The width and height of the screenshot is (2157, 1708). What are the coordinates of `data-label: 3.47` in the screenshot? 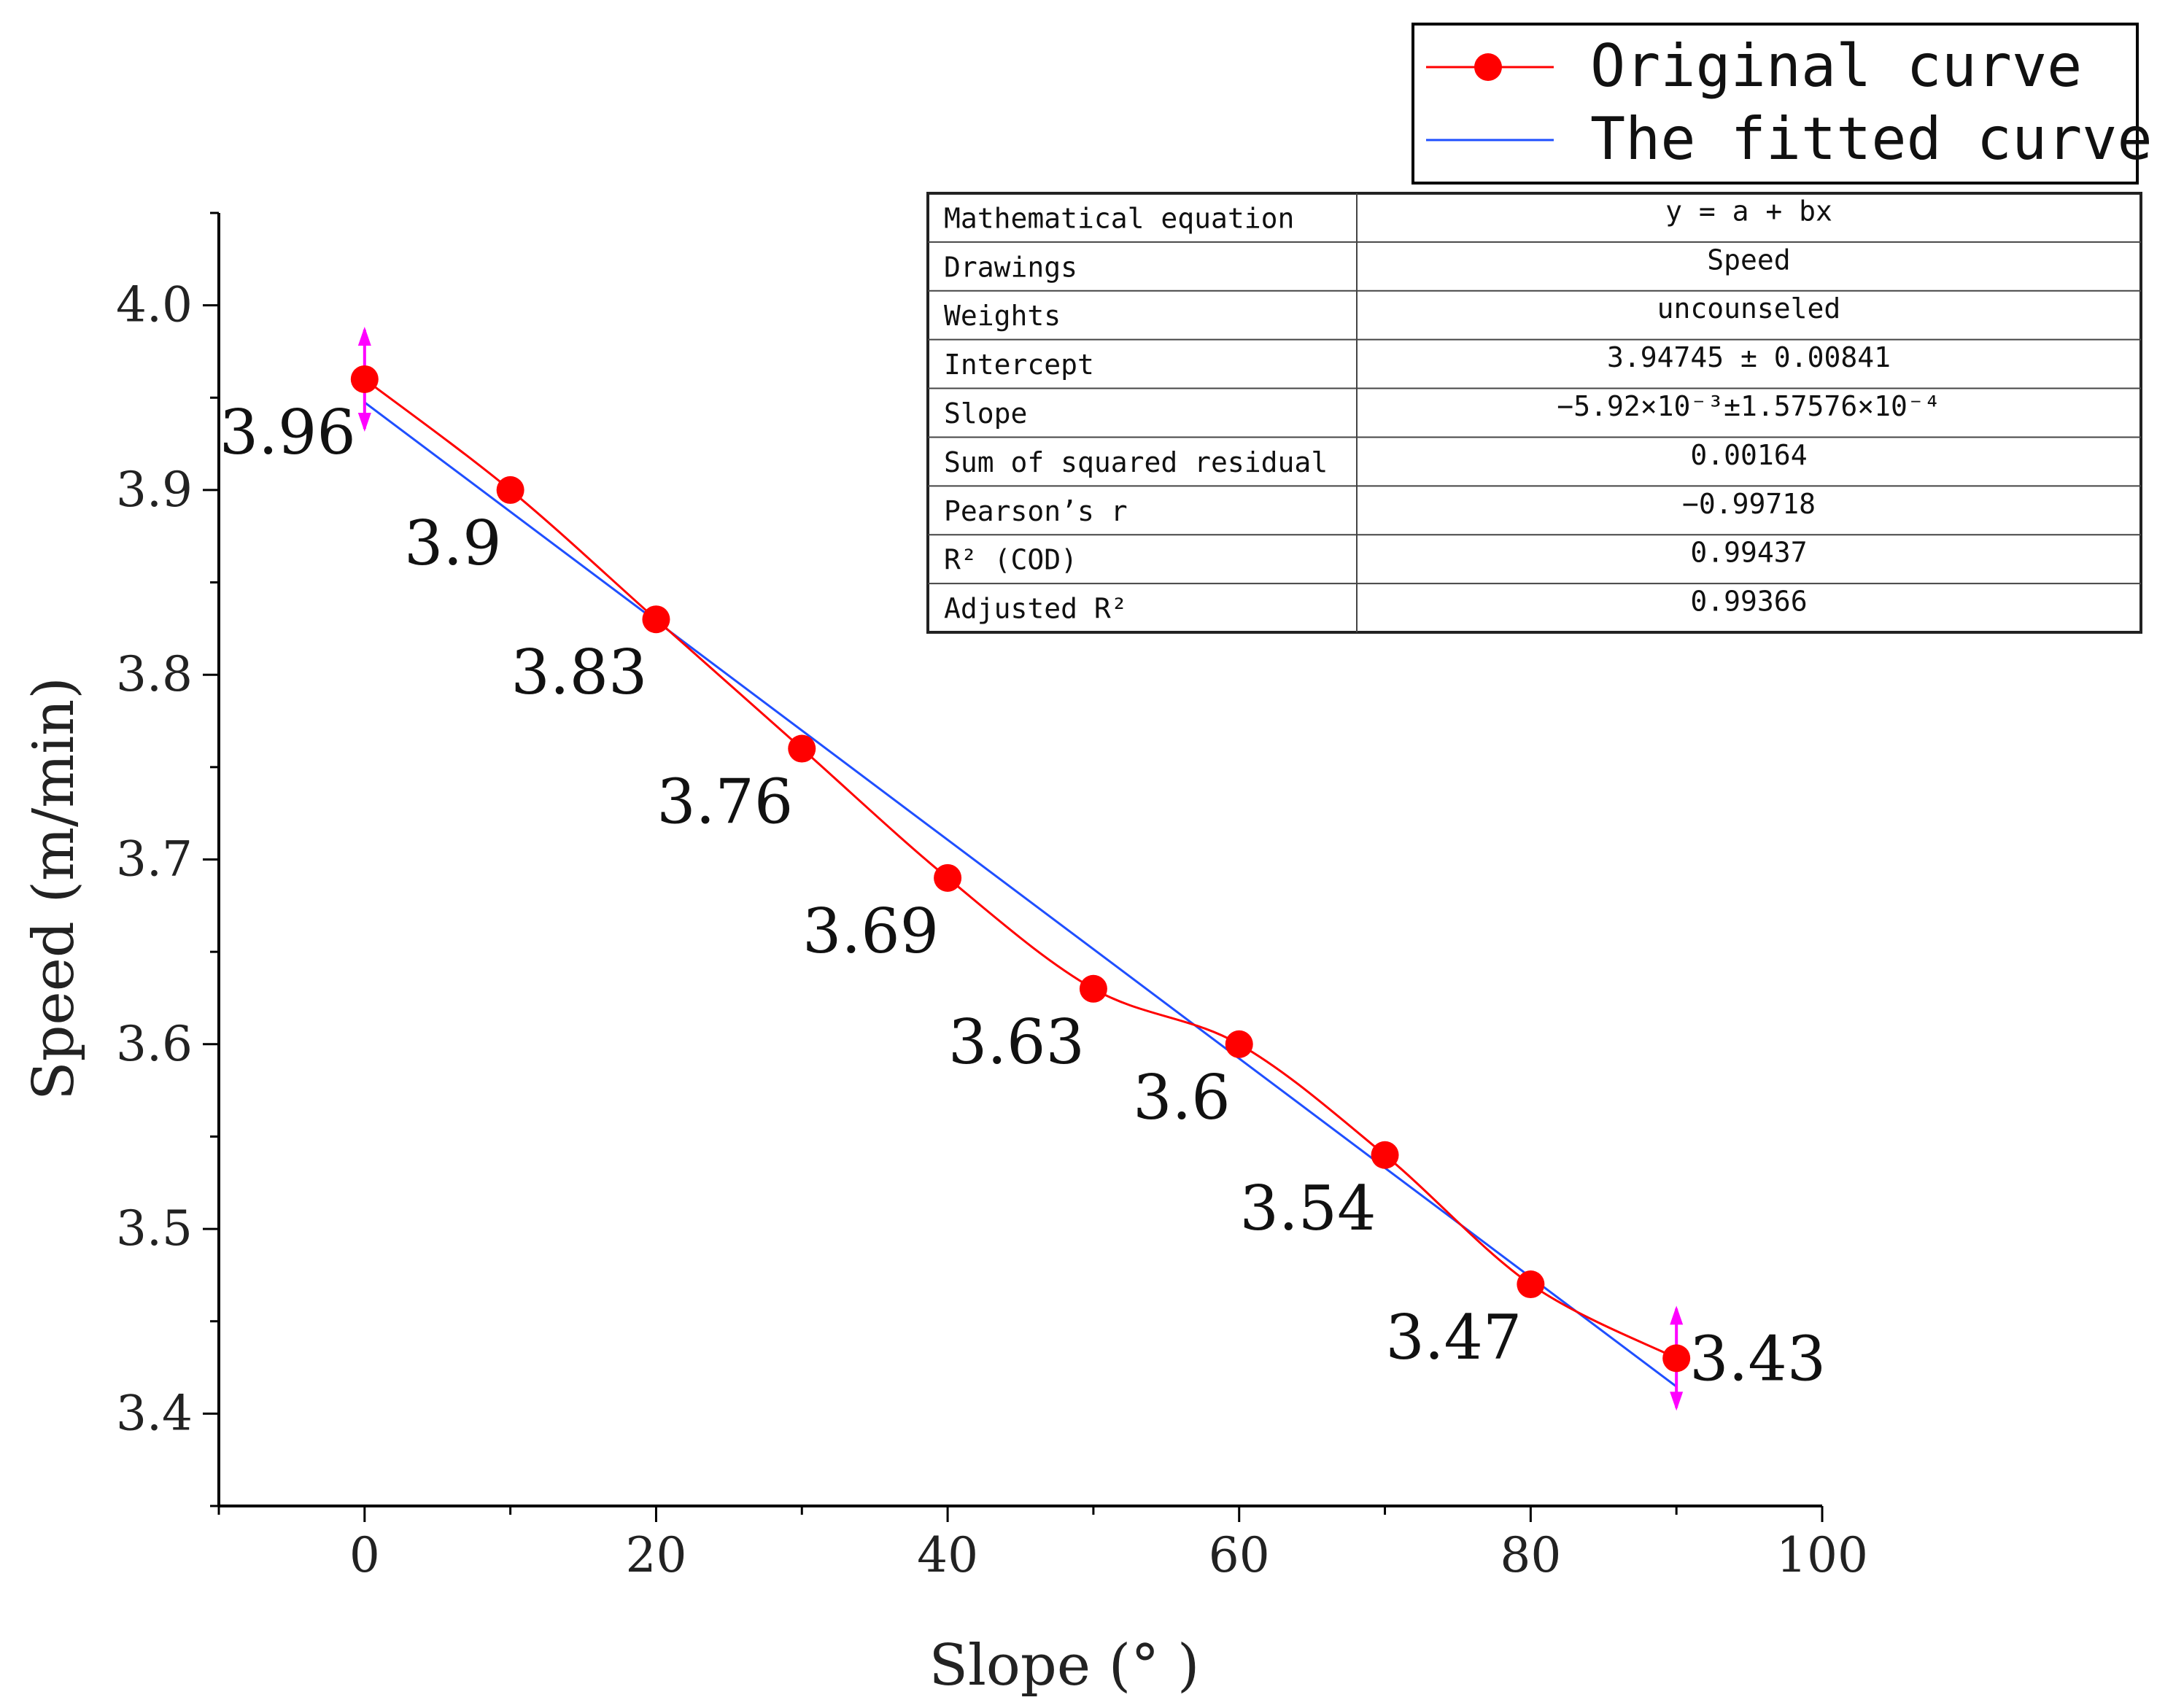 It's located at (1453, 1338).